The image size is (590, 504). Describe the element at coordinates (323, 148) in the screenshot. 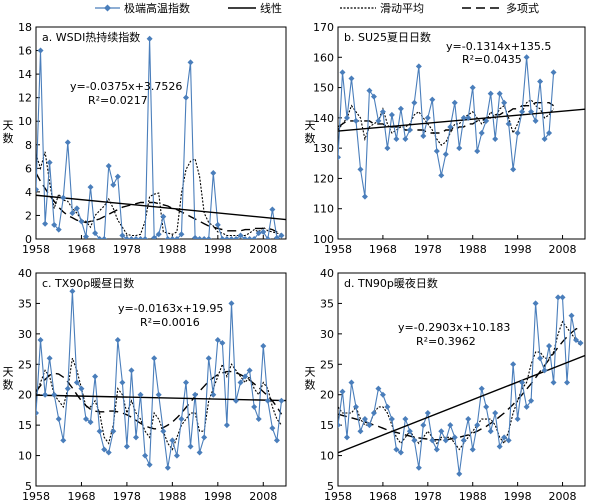

I see `y-tick-label: 130` at that location.